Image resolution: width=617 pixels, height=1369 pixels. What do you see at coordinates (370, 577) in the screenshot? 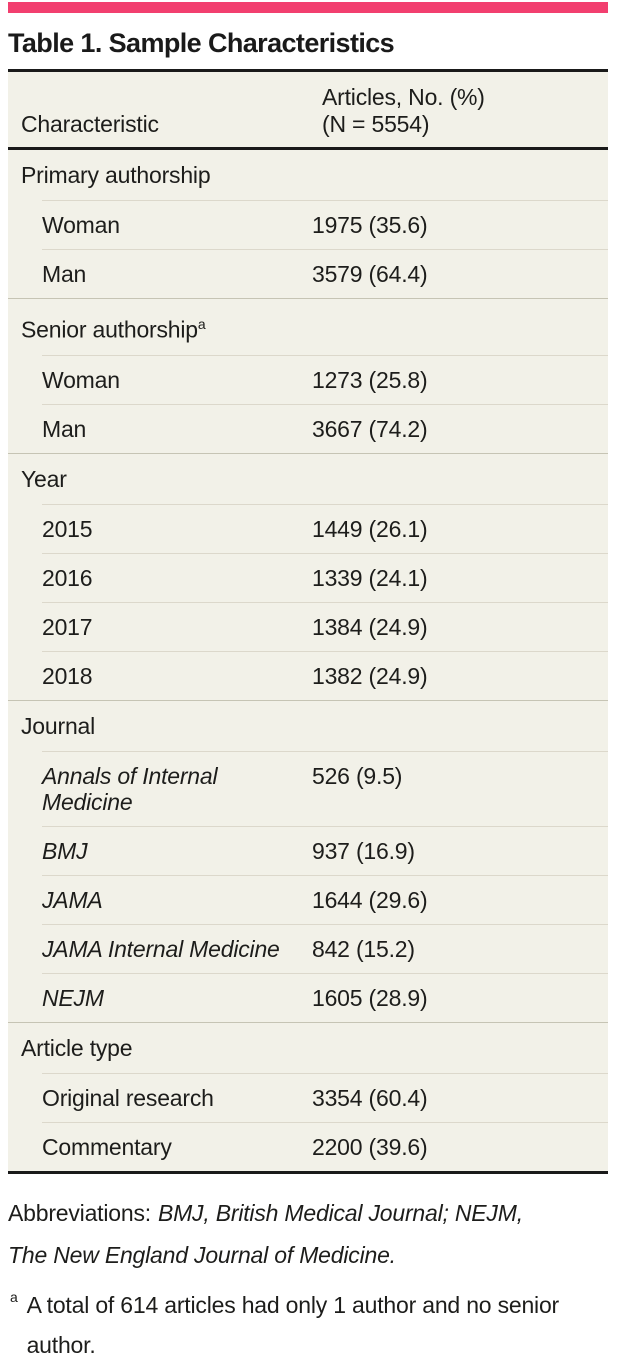
I see `row-value: 1339 (24.1)` at bounding box center [370, 577].